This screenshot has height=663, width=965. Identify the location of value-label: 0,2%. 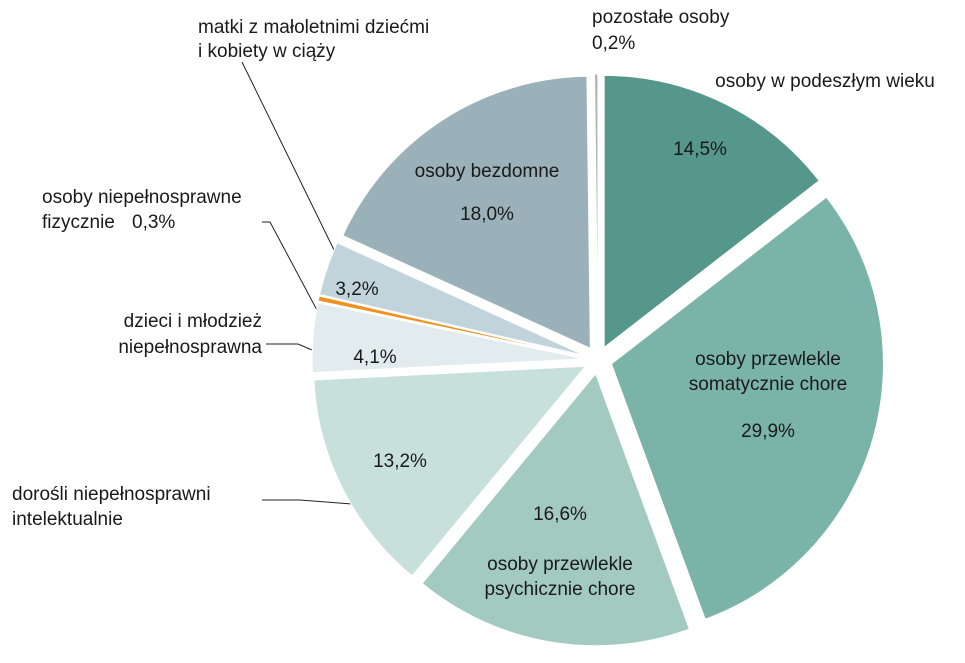
(613, 43).